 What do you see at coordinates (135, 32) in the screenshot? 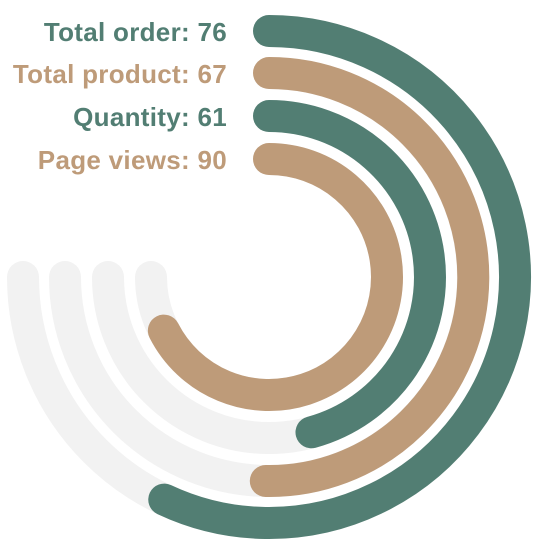
I see `label-total-order: Total order: 76` at bounding box center [135, 32].